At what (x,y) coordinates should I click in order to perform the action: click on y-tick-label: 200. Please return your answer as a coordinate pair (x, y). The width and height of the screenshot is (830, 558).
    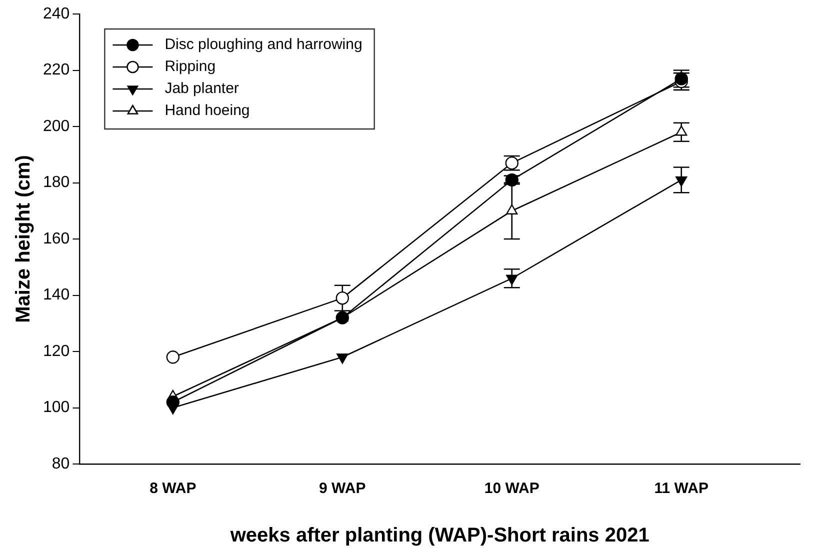
    Looking at the image, I should click on (56, 126).